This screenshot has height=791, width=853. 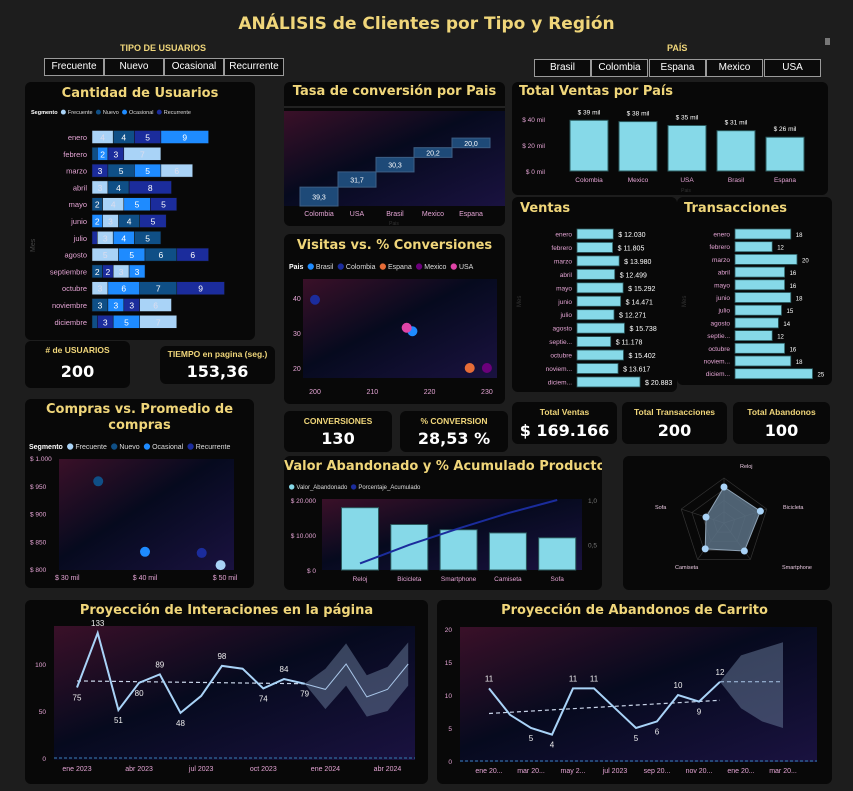 I want to click on radar-grid, so click(x=724, y=518).